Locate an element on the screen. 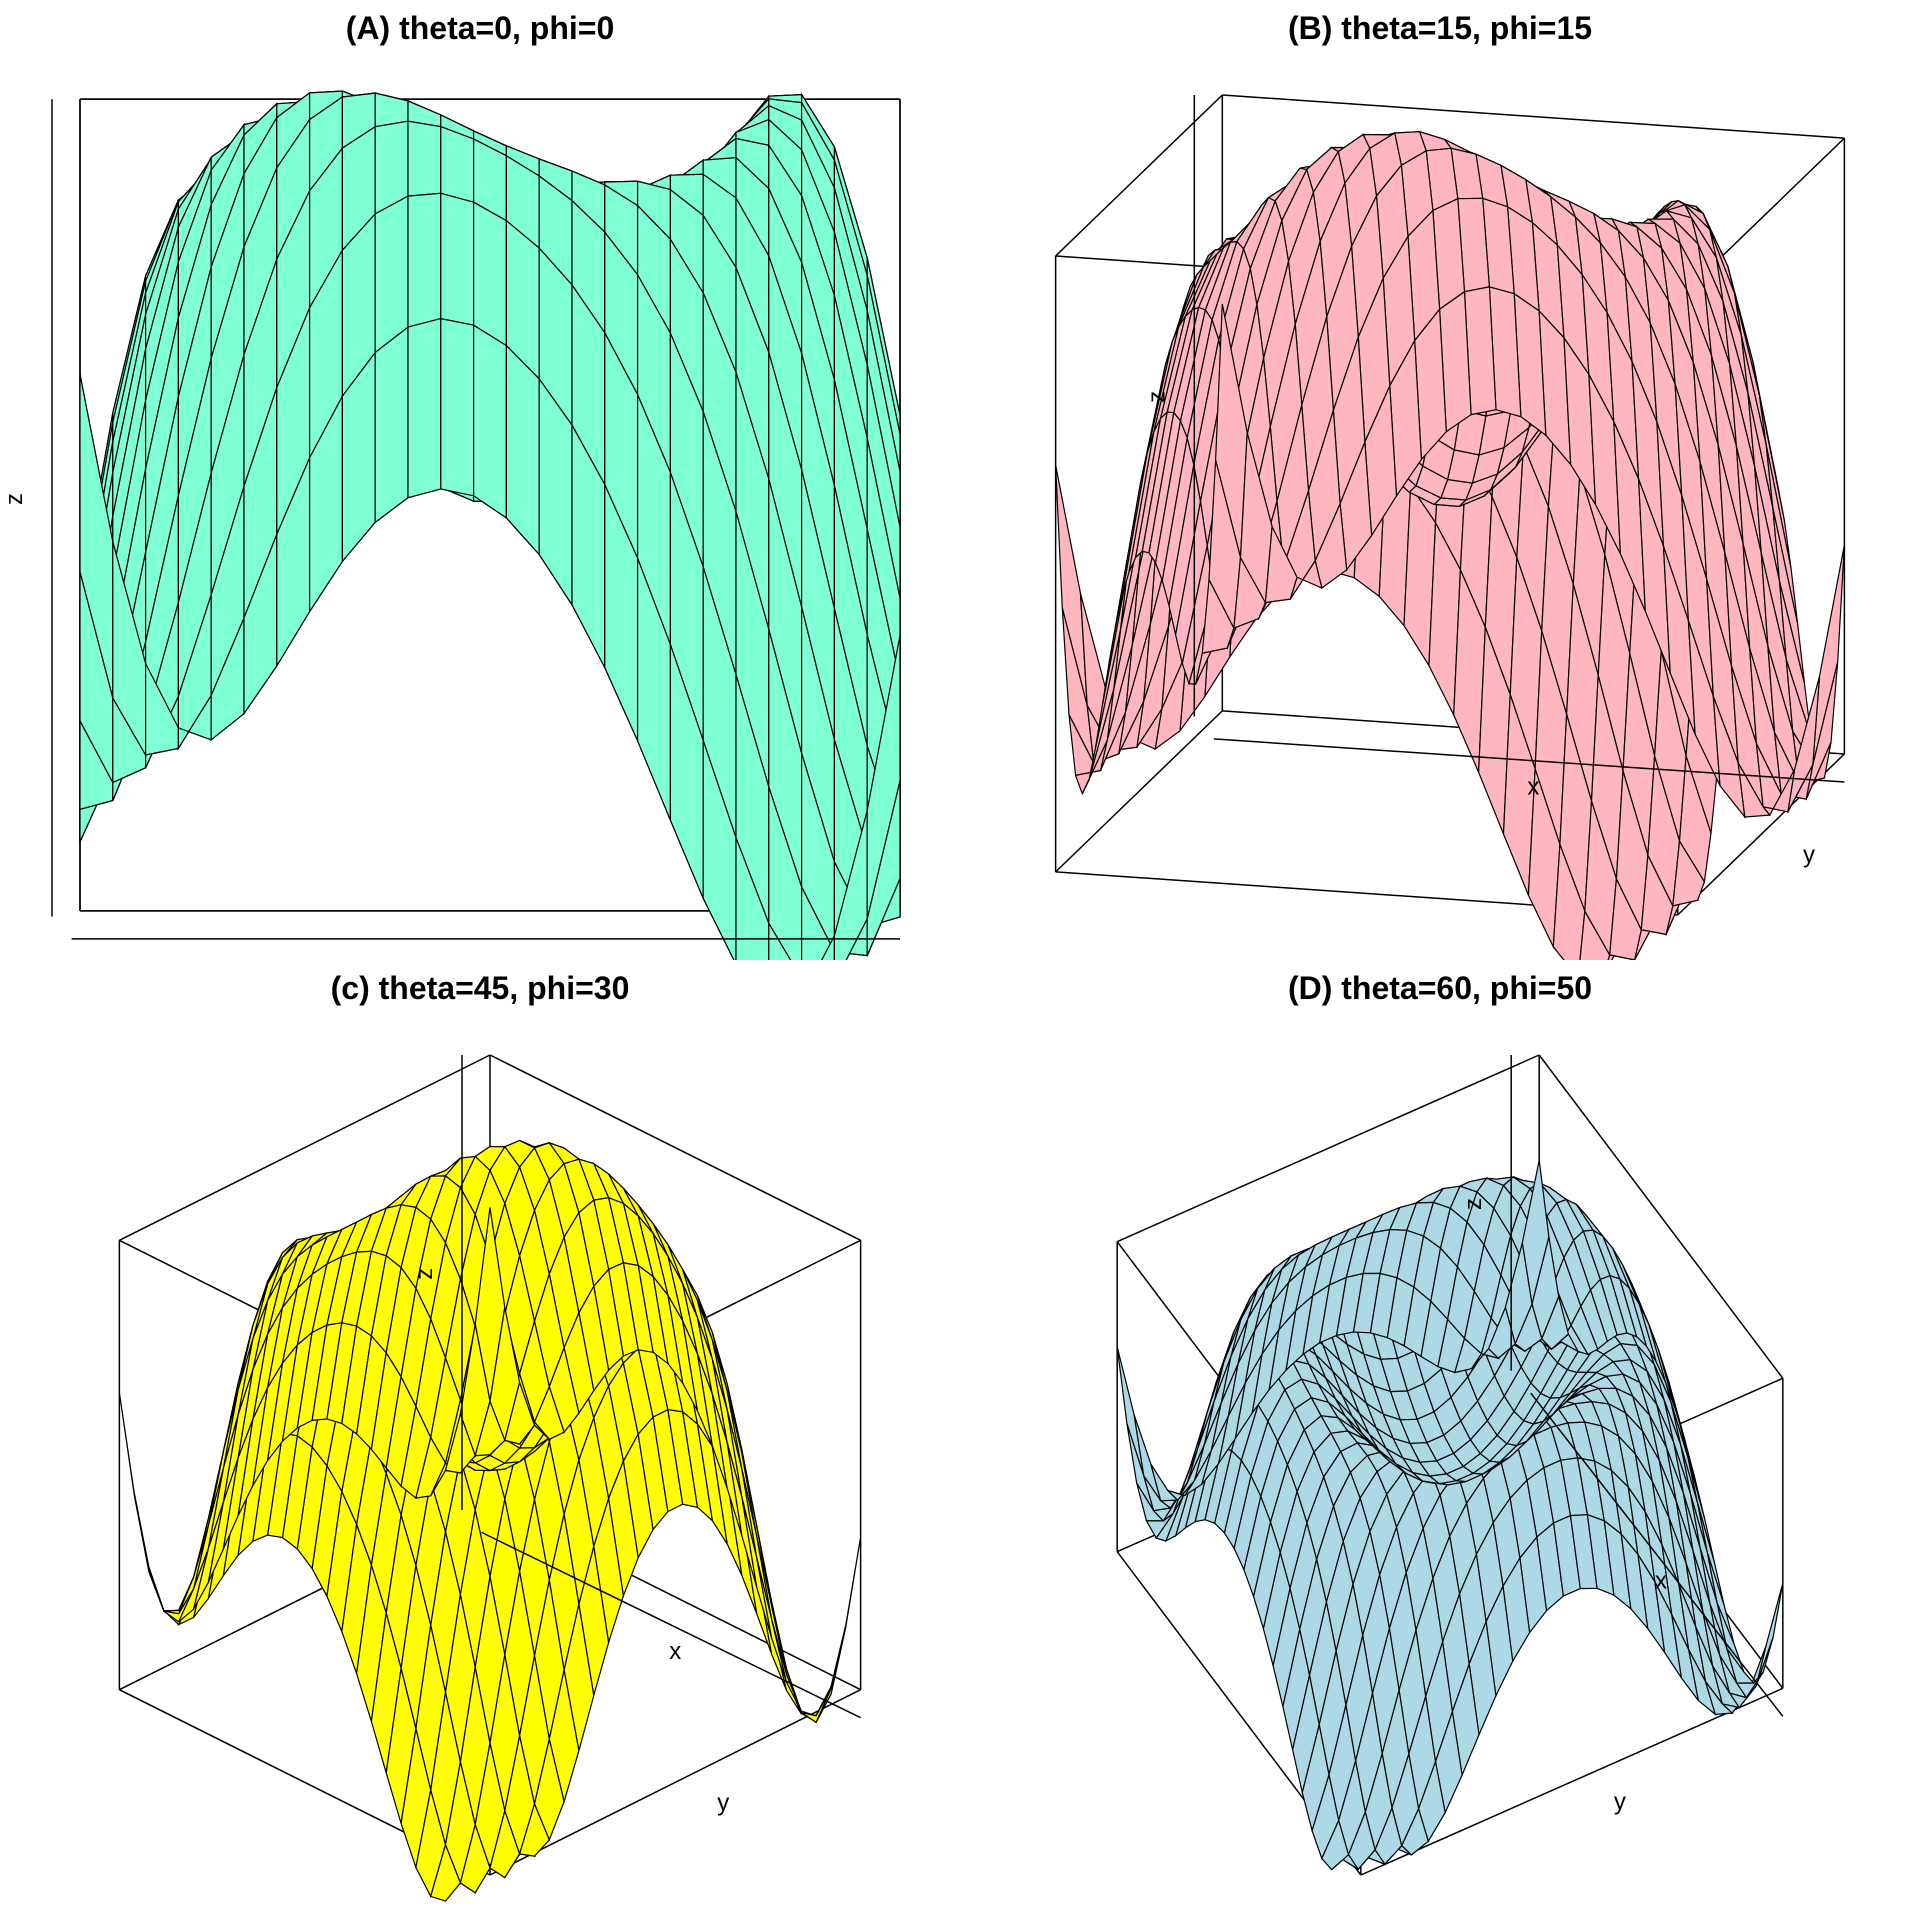 The width and height of the screenshot is (1920, 1920). chart-title: (D) theta=60, phi=50 is located at coordinates (1440, 988).